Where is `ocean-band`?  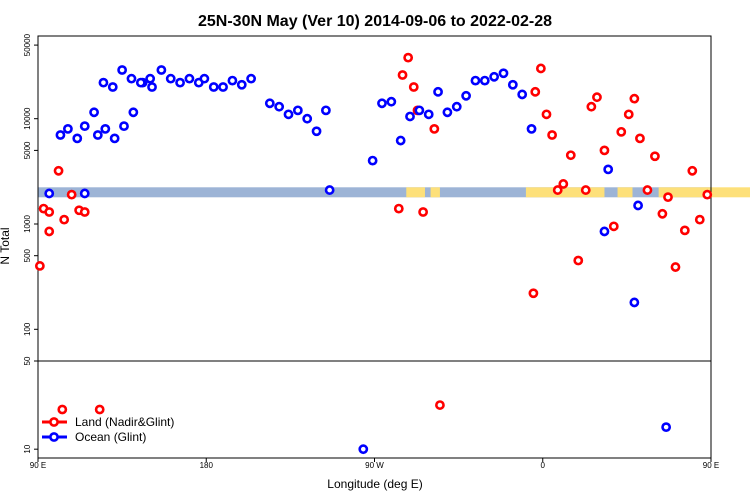
ocean-band is located at coordinates (374, 192).